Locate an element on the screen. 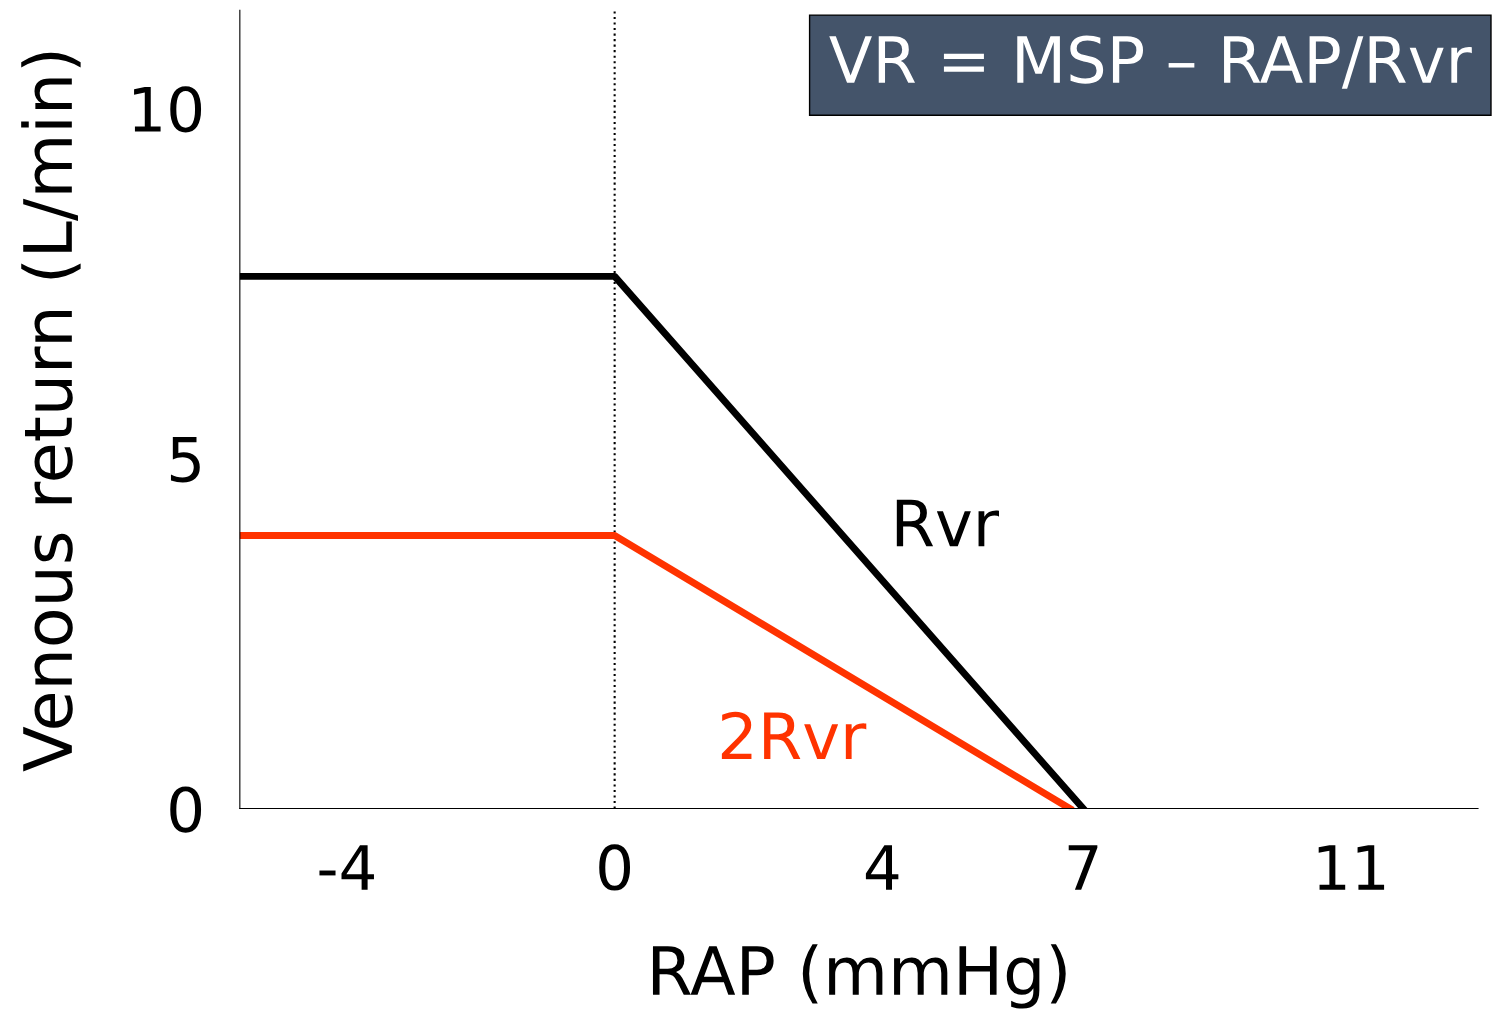 This screenshot has height=1030, width=1499. x-axis-title: RAP (mmHg) is located at coordinates (859, 976).